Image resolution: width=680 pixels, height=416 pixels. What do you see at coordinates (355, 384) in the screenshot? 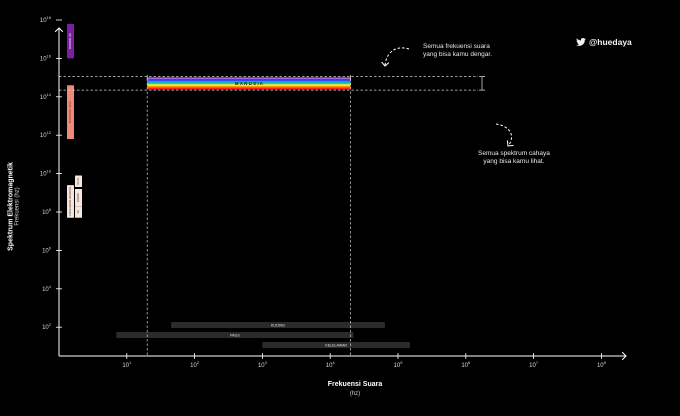
I see `x-axis-title: Frekuensi Suara` at bounding box center [355, 384].